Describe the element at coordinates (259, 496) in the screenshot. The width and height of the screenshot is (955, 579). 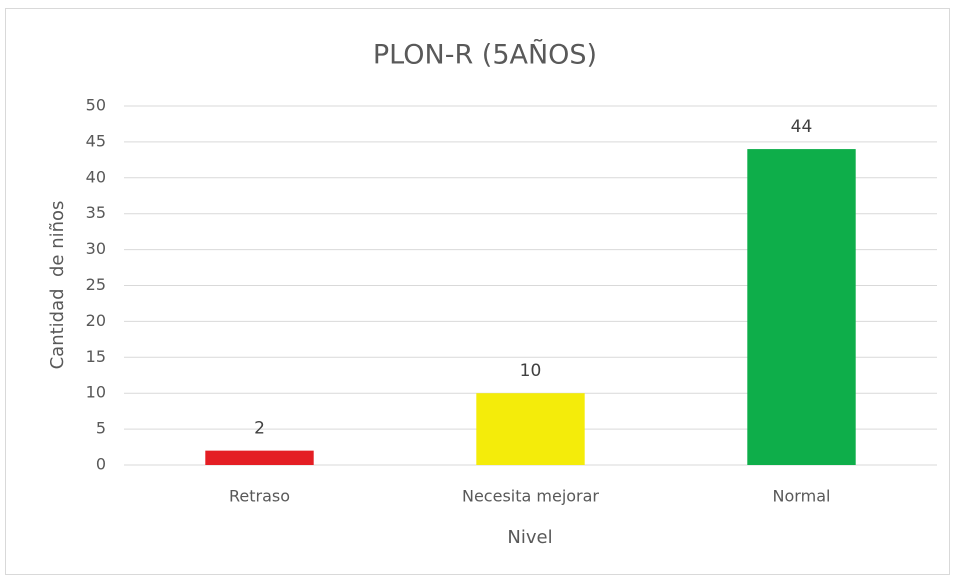
I see `x-tick-label: Retraso` at that location.